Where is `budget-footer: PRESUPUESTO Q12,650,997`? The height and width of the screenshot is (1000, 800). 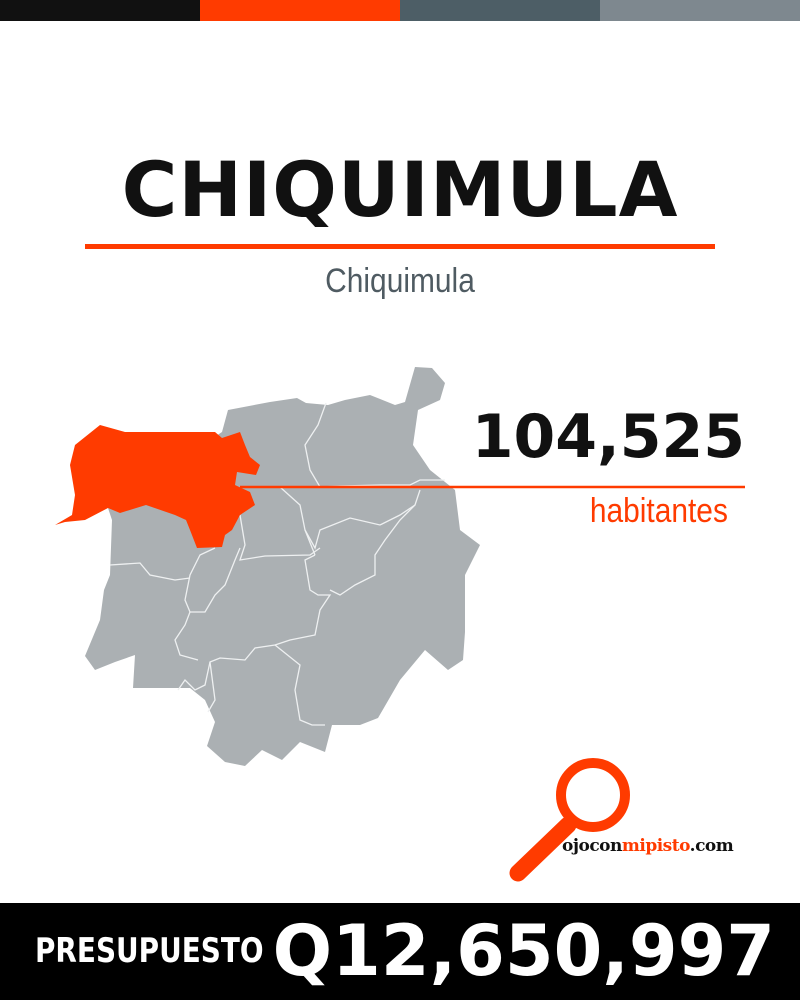
budget-footer: PRESUPUESTO Q12,650,997 is located at coordinates (400, 951).